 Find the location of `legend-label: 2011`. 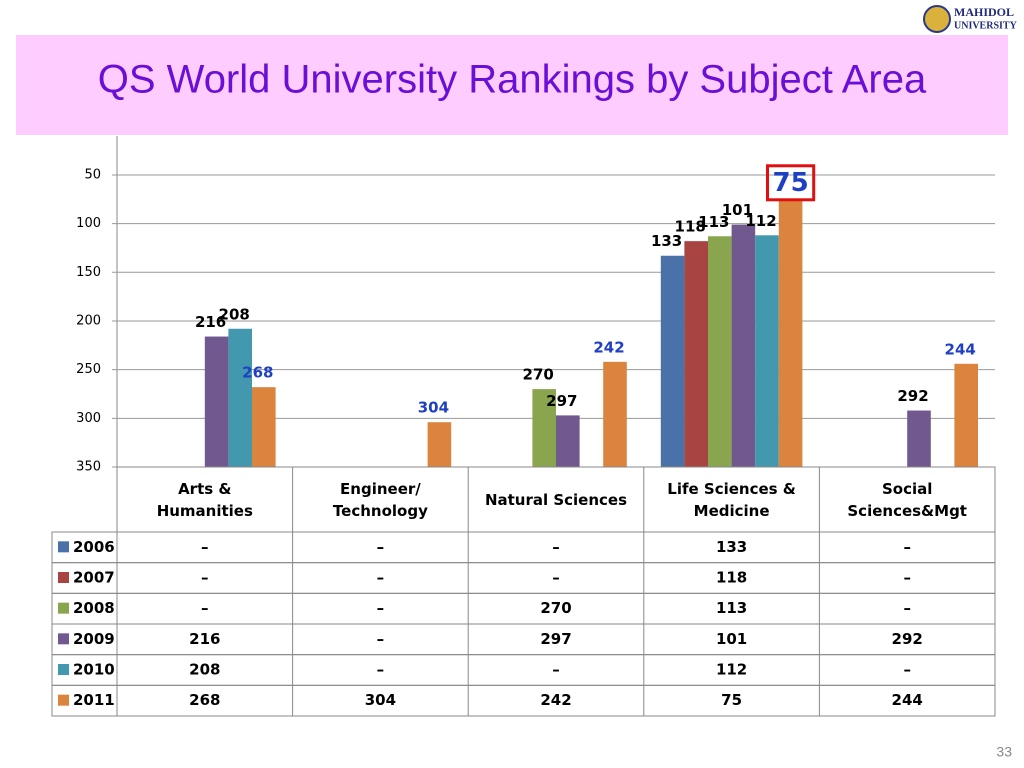

legend-label: 2011 is located at coordinates (94, 700).